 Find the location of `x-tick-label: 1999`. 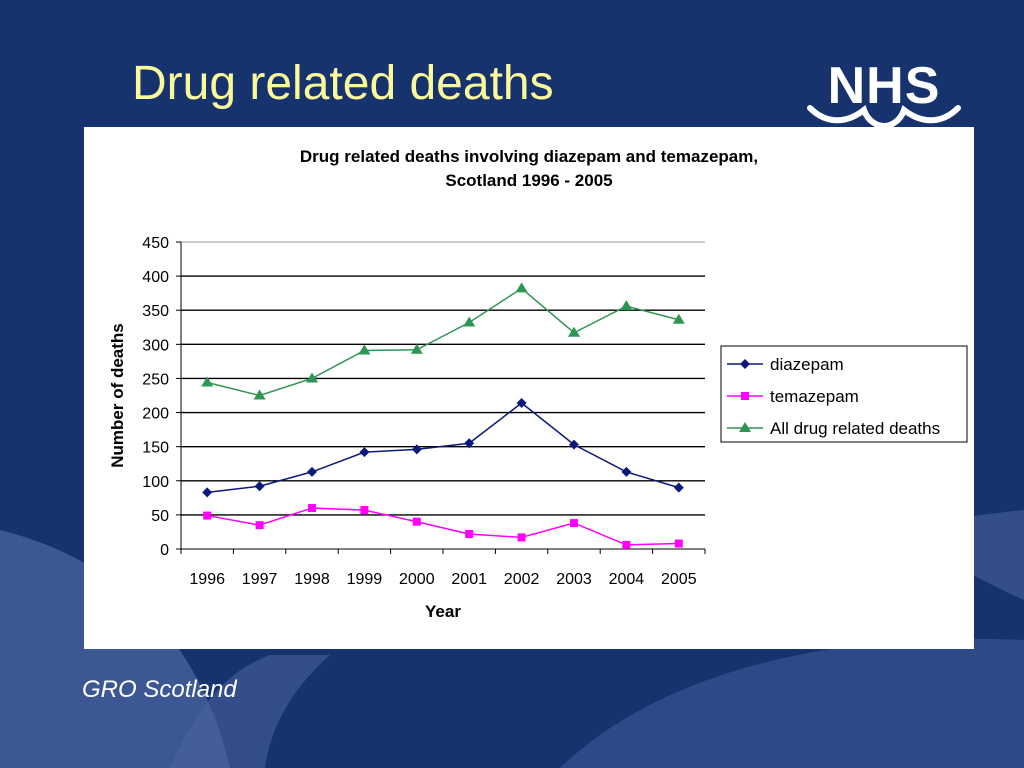

x-tick-label: 1999 is located at coordinates (365, 579).